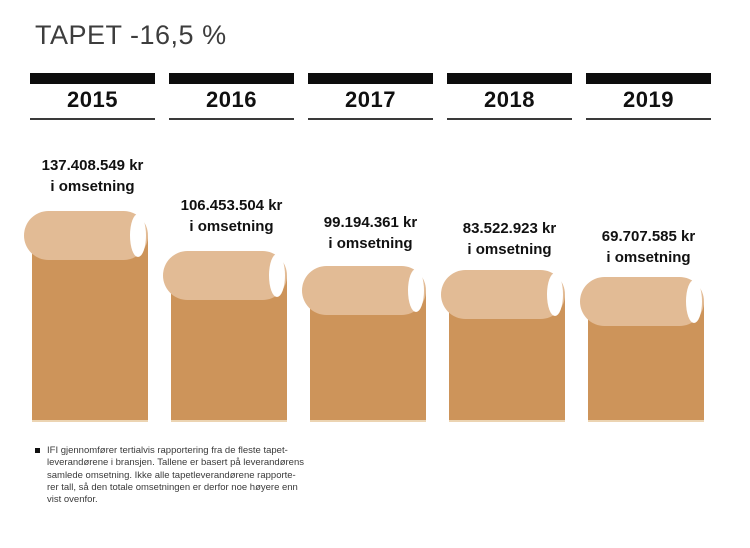 This screenshot has height=548, width=750. What do you see at coordinates (231, 99) in the screenshot?
I see `year-label: 2016` at bounding box center [231, 99].